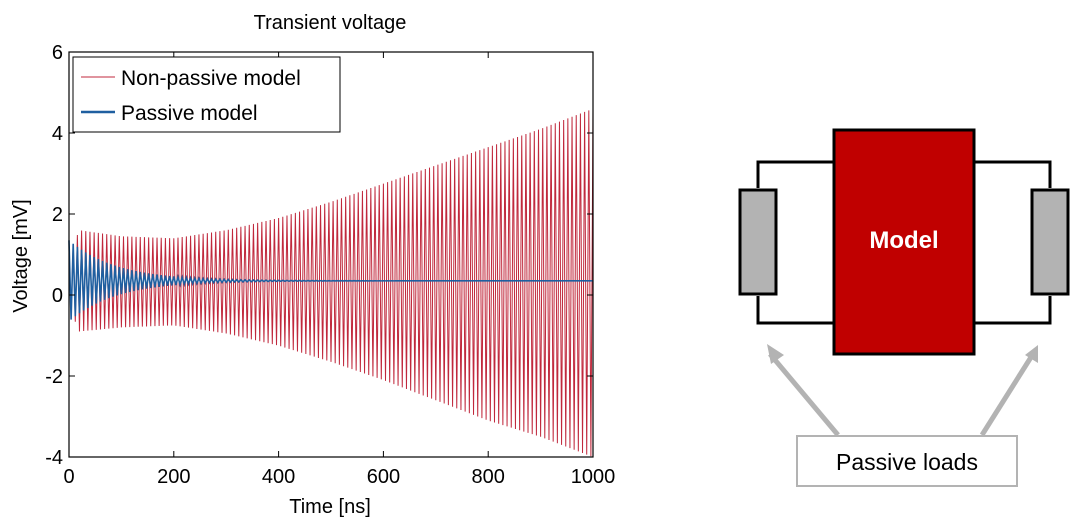  I want to click on passive-load-left, so click(758, 242).